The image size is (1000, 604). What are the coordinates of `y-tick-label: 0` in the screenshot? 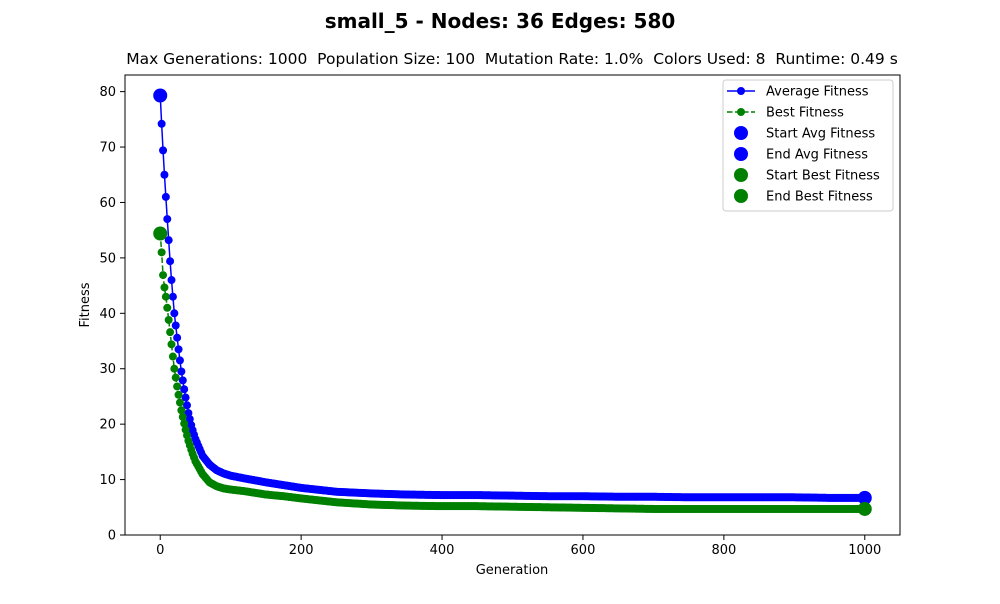 It's located at (112, 536).